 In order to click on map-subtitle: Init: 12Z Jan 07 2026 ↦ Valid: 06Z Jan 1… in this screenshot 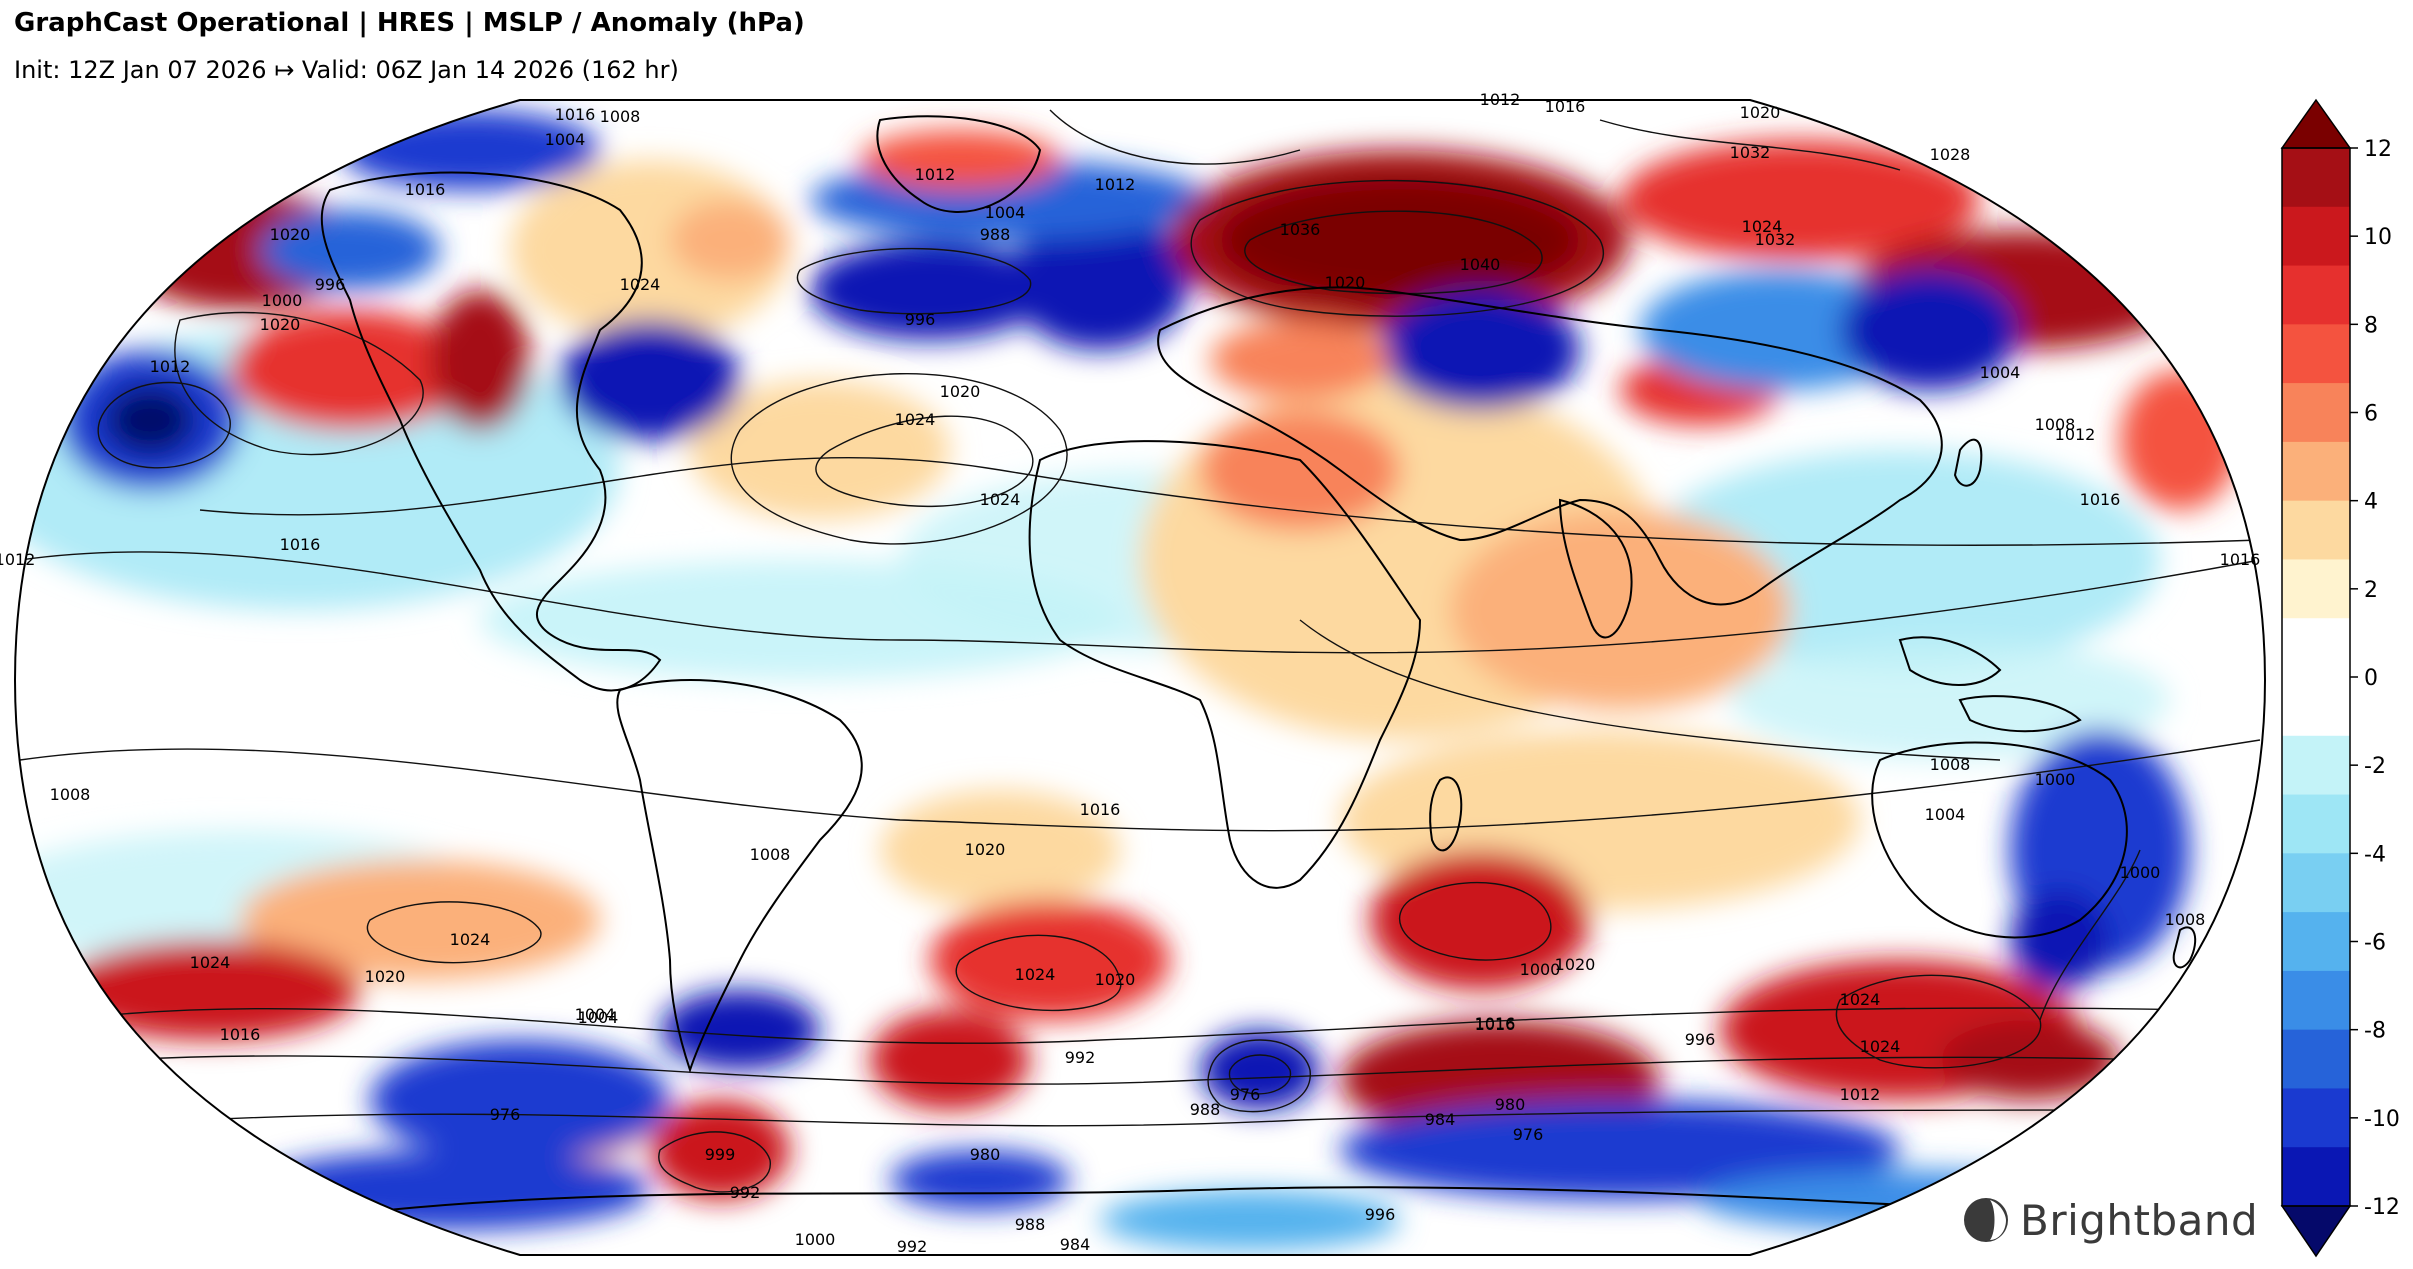, I will do `click(346, 70)`.